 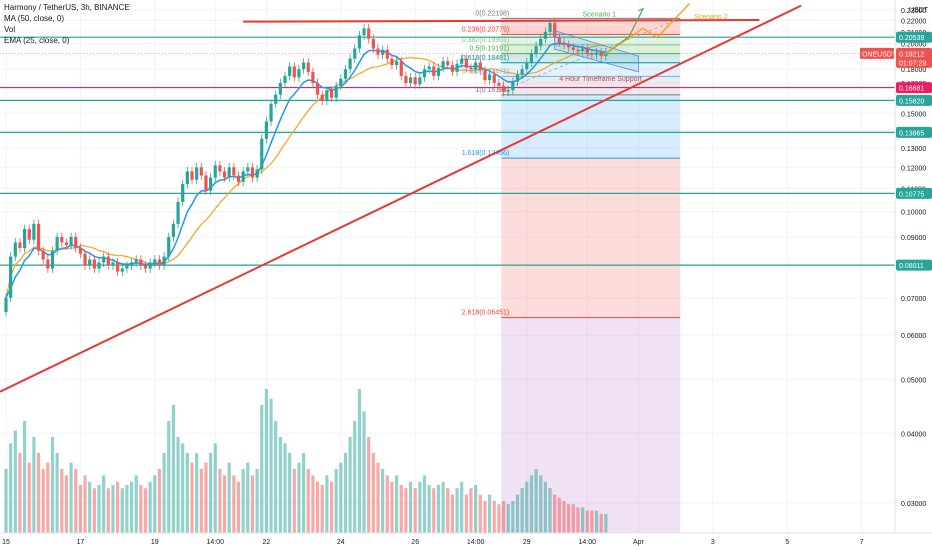 I want to click on price-badge-text: 0.16681, so click(x=911, y=89).